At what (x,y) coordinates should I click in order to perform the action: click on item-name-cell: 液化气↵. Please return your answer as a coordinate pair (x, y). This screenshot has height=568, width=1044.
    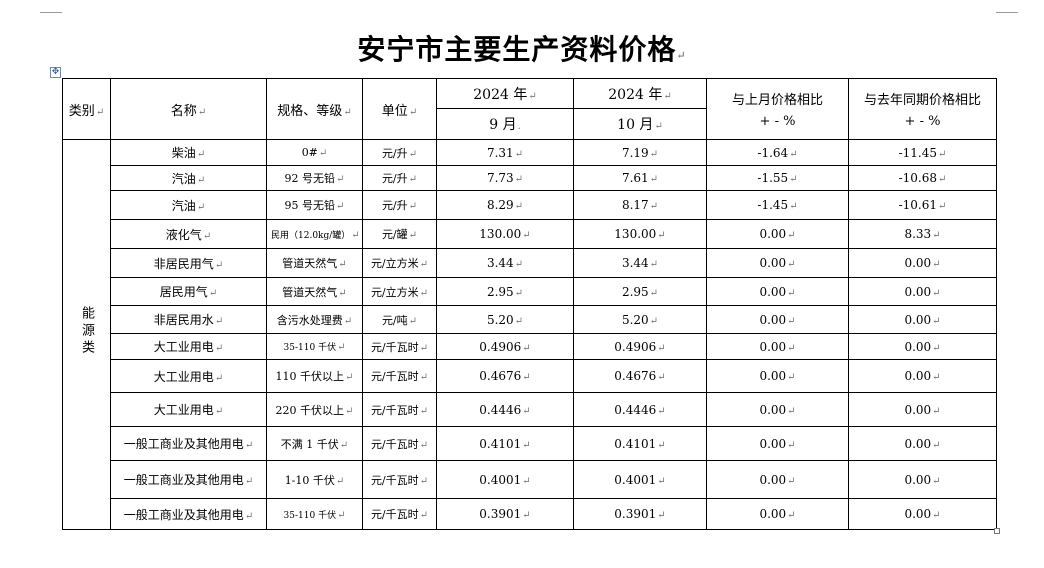
    Looking at the image, I should click on (188, 234).